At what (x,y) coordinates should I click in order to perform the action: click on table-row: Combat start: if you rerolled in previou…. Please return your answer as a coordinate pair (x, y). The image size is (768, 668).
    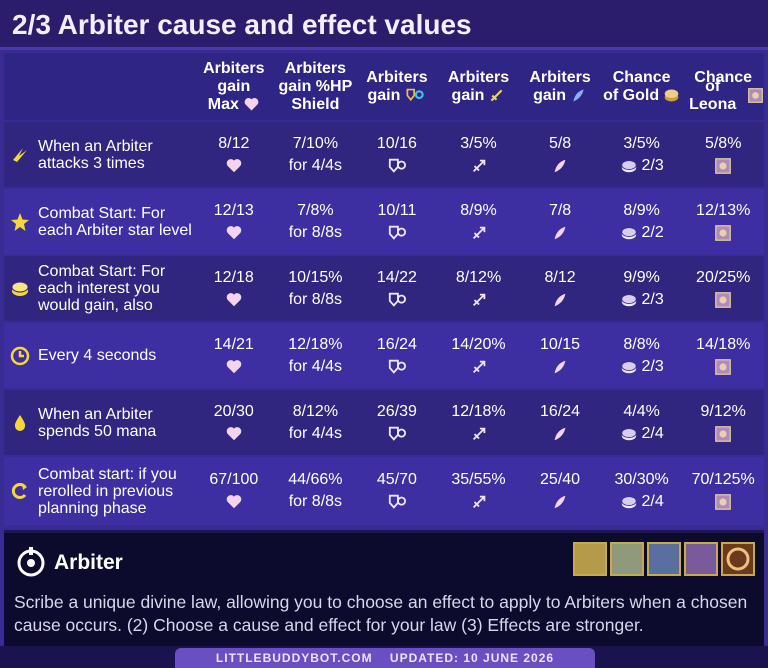
    Looking at the image, I should click on (384, 491).